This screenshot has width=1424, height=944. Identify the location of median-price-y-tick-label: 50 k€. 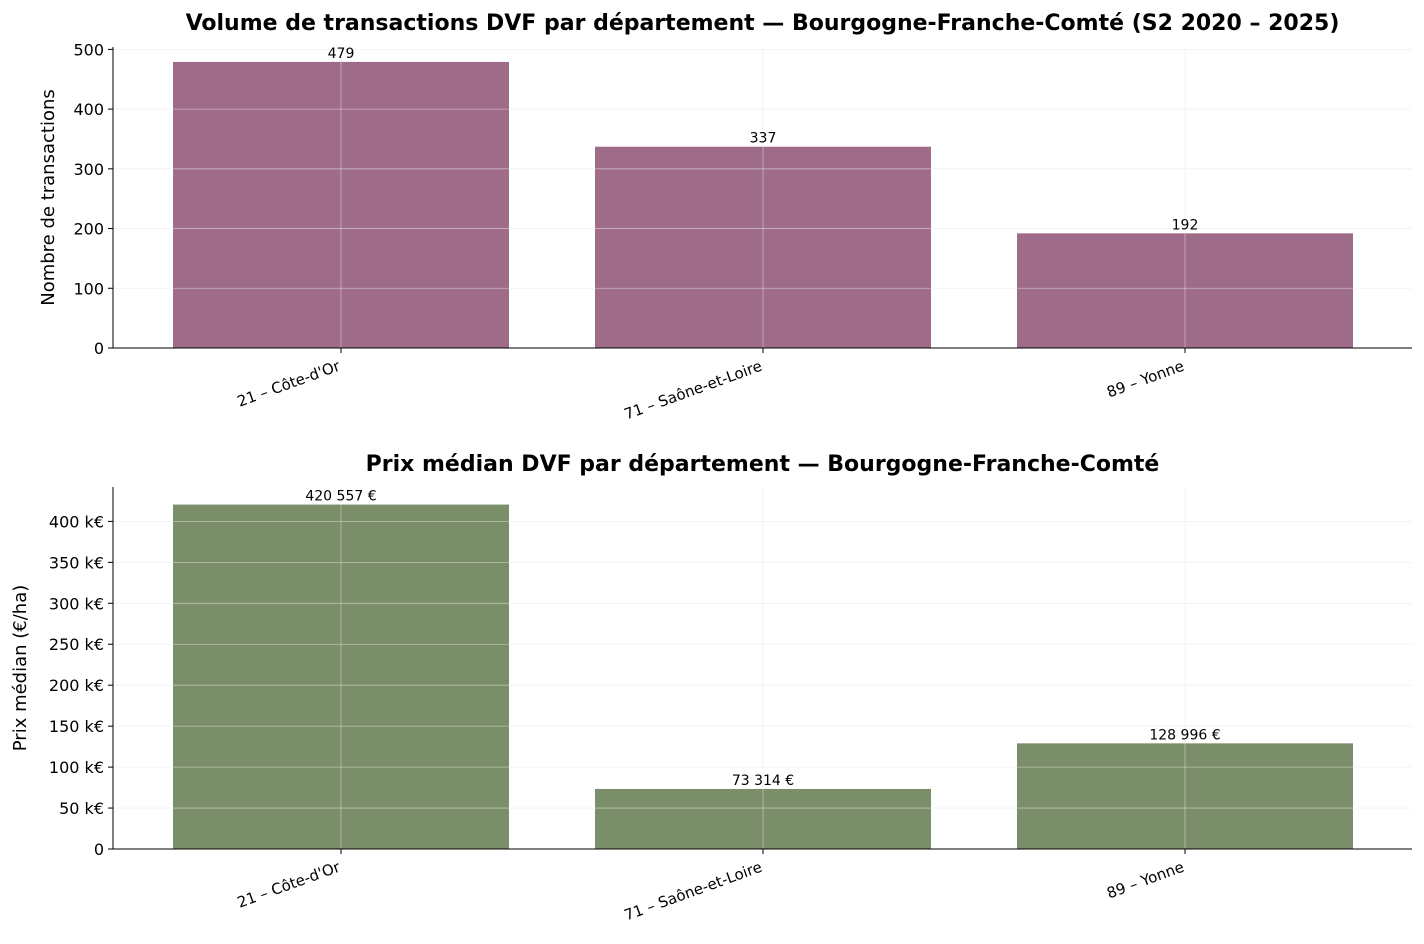
(81, 808).